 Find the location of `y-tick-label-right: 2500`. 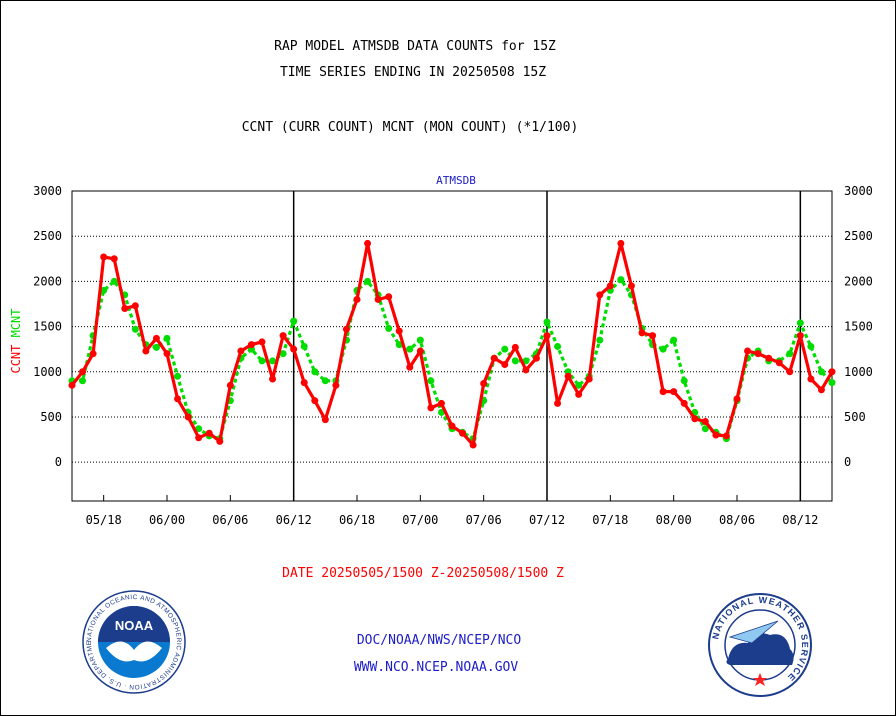

y-tick-label-right: 2500 is located at coordinates (858, 236).